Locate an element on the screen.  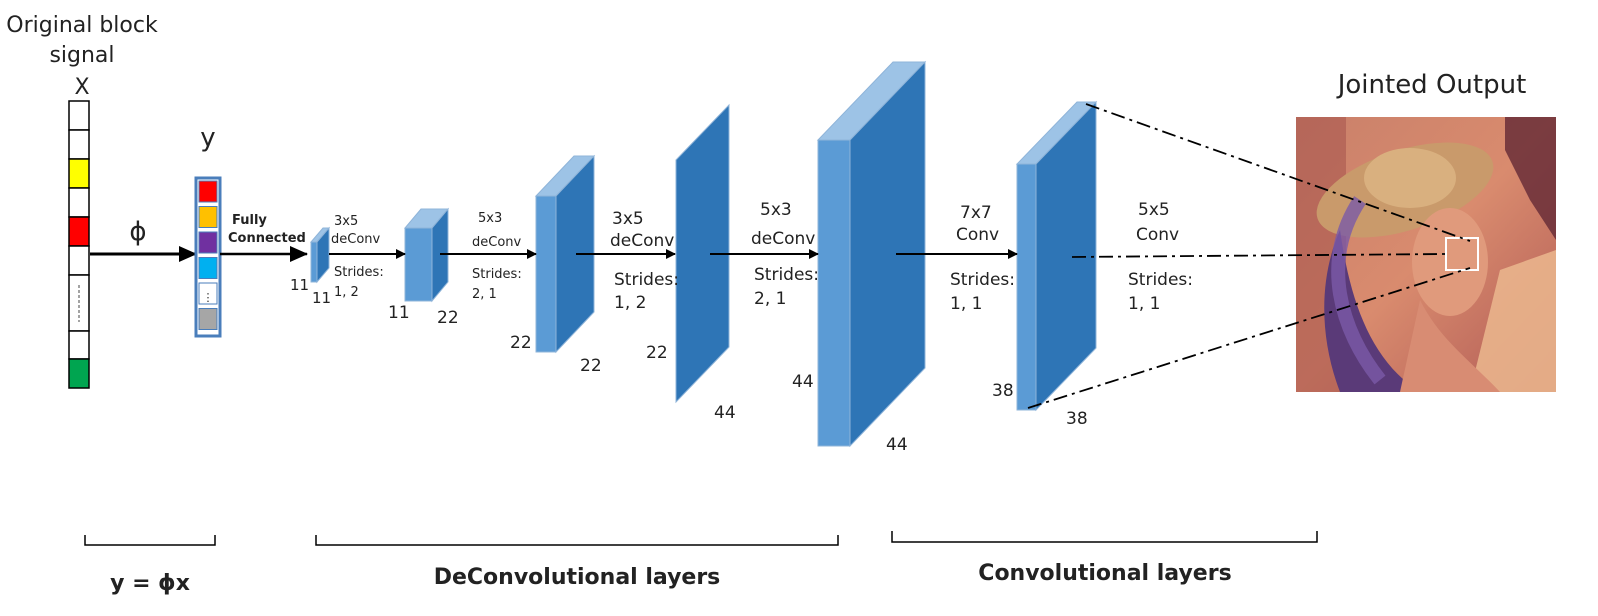
b2-height-dim: 11 is located at coordinates (399, 313).